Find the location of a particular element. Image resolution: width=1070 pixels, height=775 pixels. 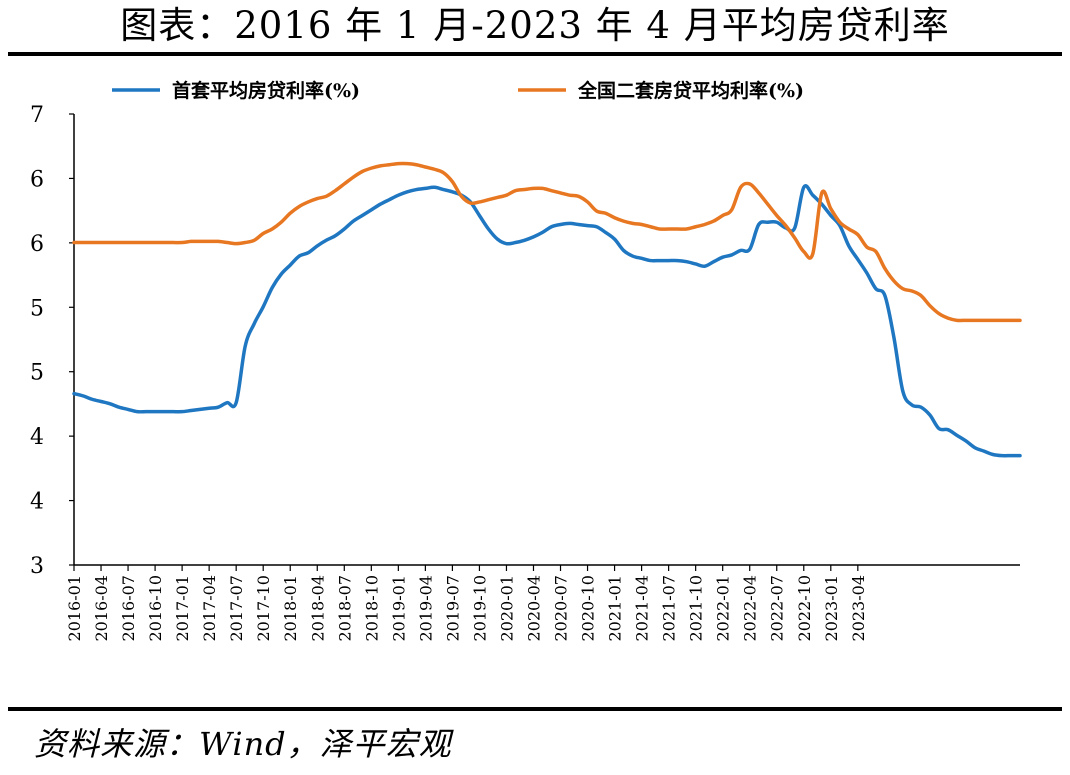

x-tick-label: 2021-04 is located at coordinates (642, 608).